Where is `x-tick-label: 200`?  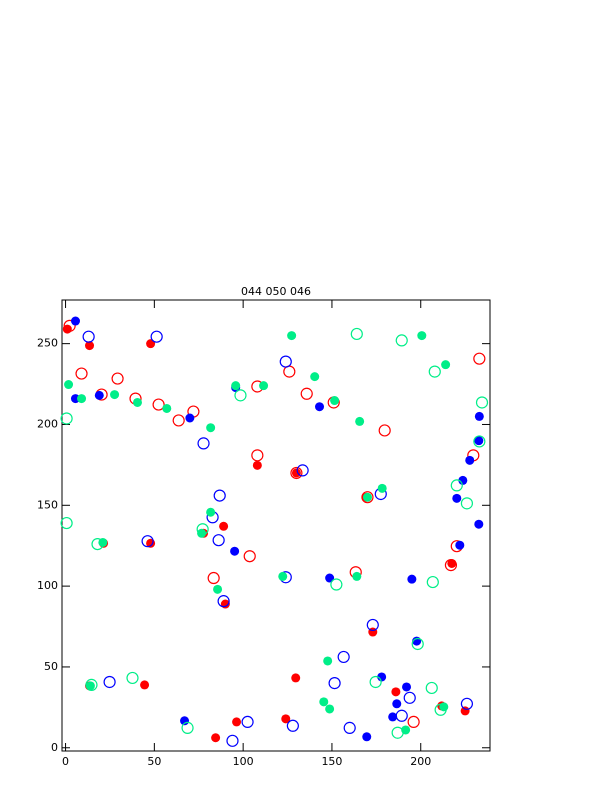
x-tick-label: 200 is located at coordinates (420, 761).